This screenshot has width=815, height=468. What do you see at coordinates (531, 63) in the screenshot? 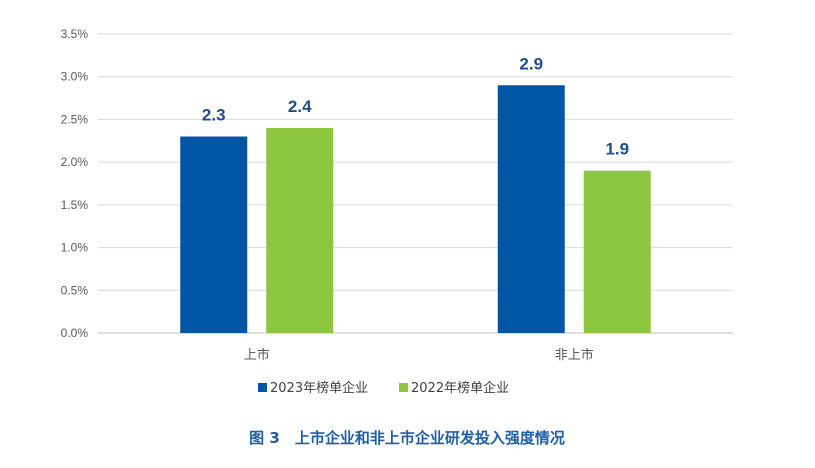
I see `data-label: 2.9` at bounding box center [531, 63].